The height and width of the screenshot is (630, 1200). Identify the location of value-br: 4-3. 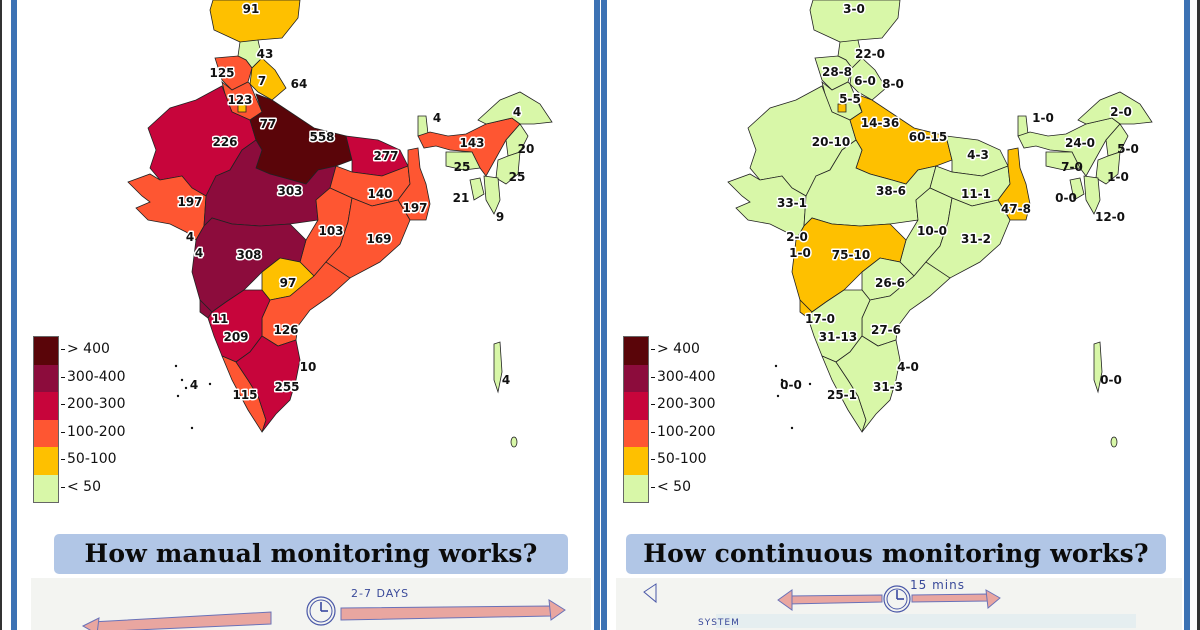
(978, 155).